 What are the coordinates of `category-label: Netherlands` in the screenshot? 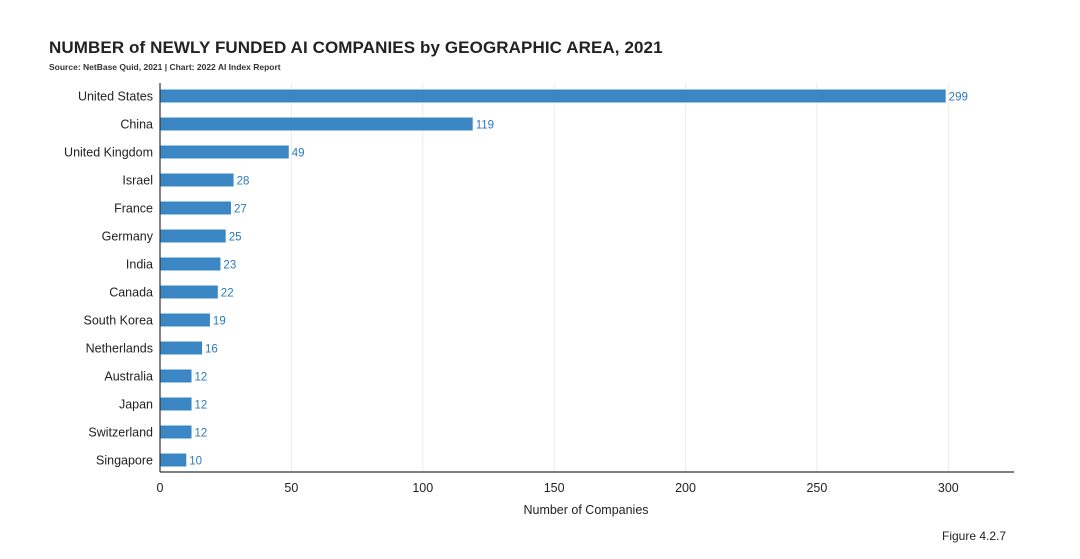 It's located at (119, 349).